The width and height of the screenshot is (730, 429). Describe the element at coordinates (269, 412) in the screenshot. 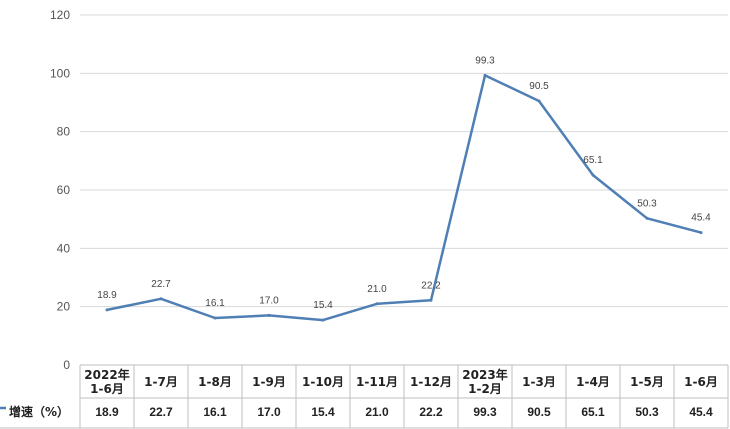

I see `table-value: 17.0` at that location.